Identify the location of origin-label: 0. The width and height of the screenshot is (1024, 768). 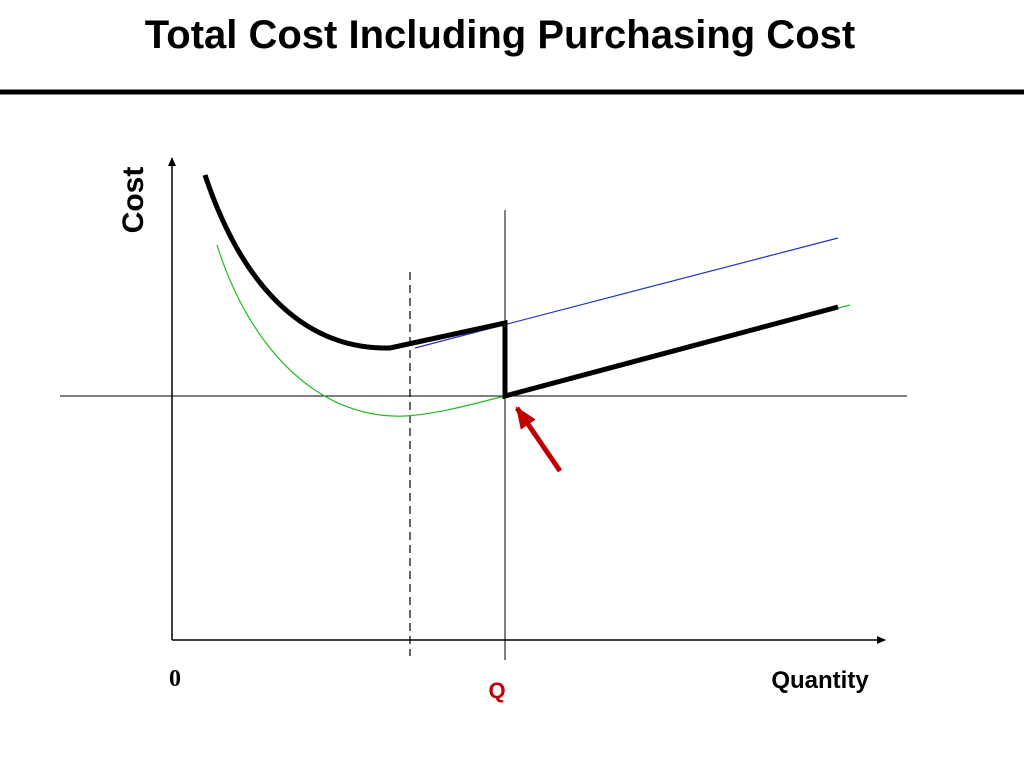
(175, 679).